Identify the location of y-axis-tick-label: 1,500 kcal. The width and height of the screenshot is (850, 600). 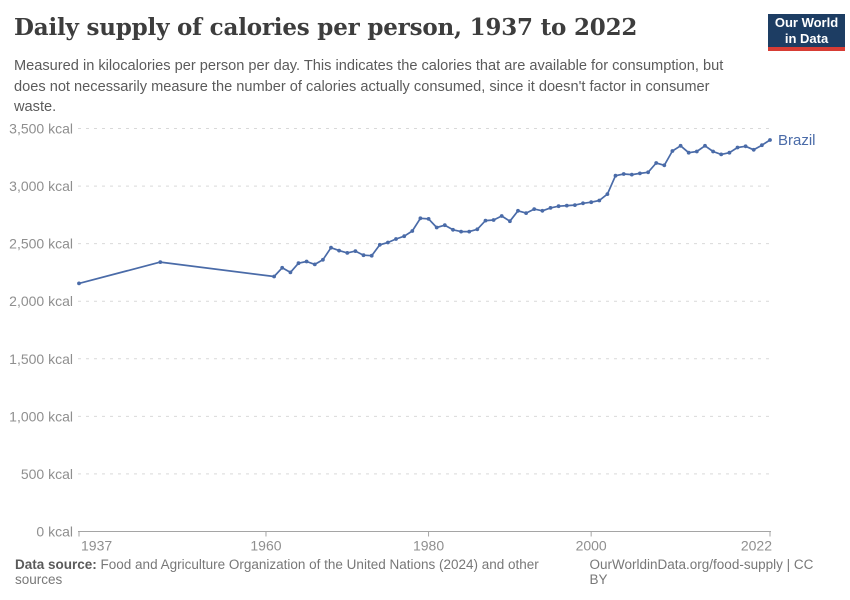
(41, 359).